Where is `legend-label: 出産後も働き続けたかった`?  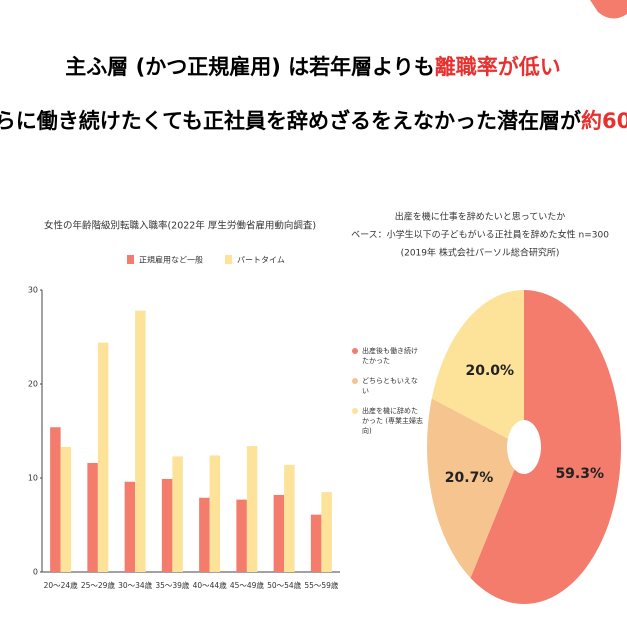 legend-label: 出産後も働き続けたかった is located at coordinates (390, 356).